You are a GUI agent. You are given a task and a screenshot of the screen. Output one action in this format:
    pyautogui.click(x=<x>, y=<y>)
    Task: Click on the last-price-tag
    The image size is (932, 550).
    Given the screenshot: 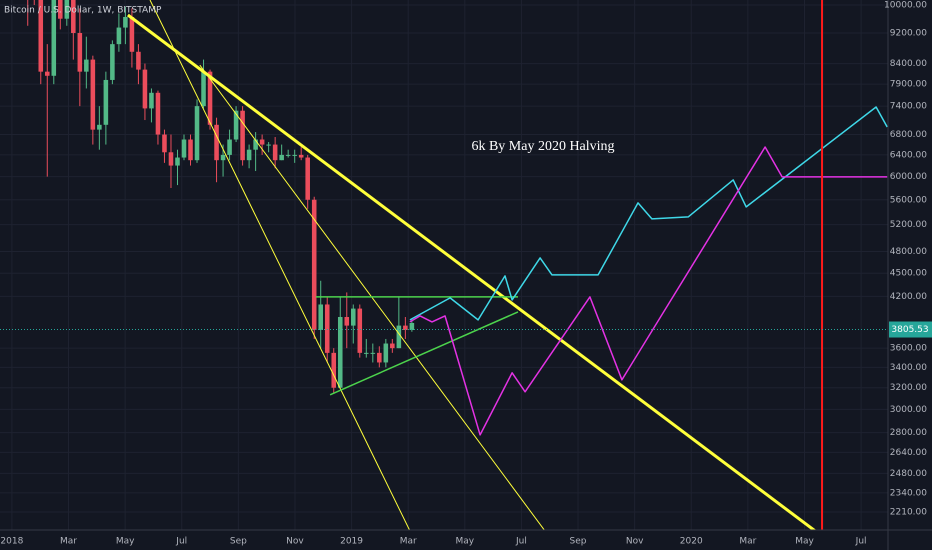 What is the action you would take?
    pyautogui.click(x=910, y=329)
    